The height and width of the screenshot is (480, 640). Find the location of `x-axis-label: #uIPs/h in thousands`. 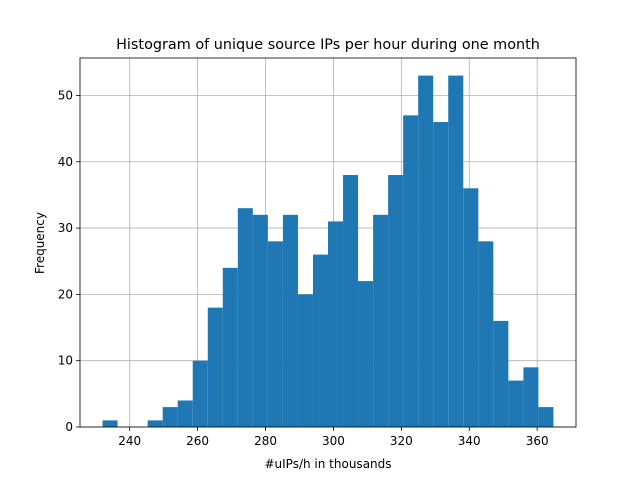

x-axis-label: #uIPs/h in thousands is located at coordinates (327, 464).